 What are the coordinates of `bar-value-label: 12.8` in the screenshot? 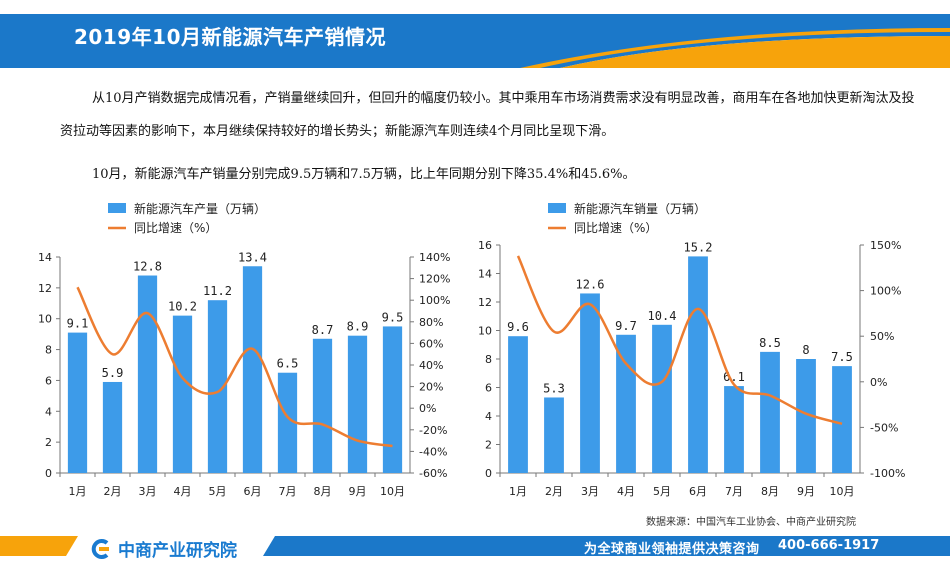 It's located at (147, 267).